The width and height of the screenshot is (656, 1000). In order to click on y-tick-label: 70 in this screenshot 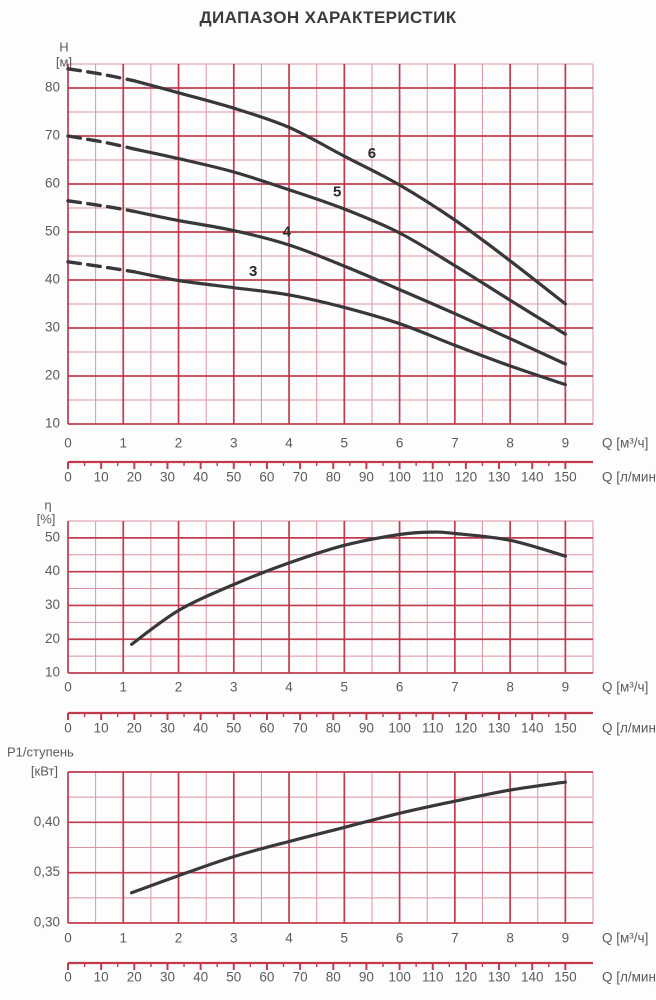, I will do `click(52, 135)`.